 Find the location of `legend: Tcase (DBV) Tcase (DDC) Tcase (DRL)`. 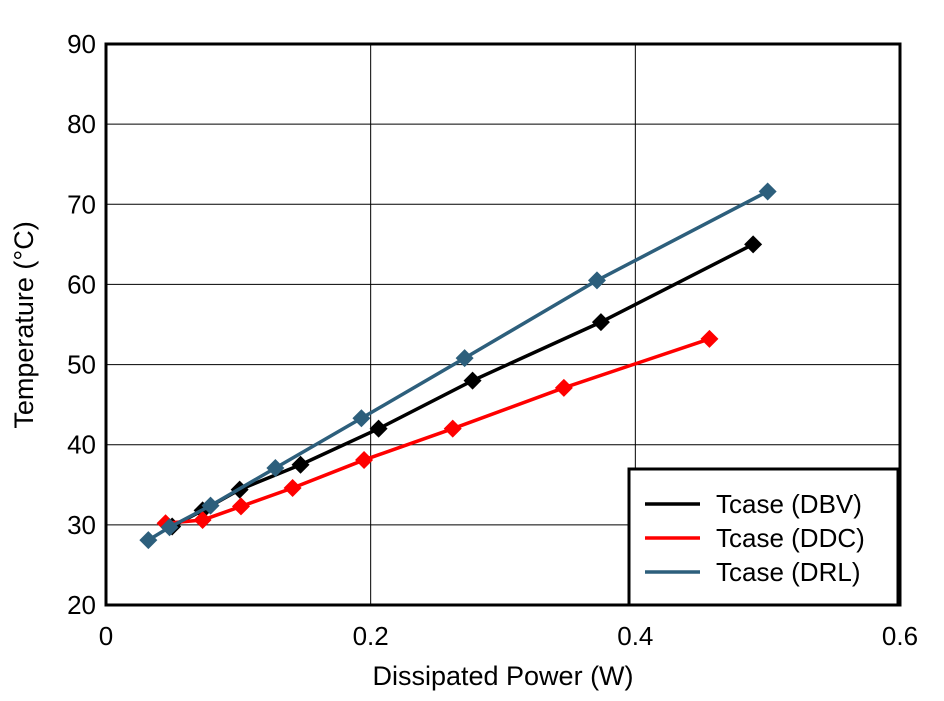

legend: Tcase (DBV) Tcase (DDC) Tcase (DRL) is located at coordinates (763, 537).